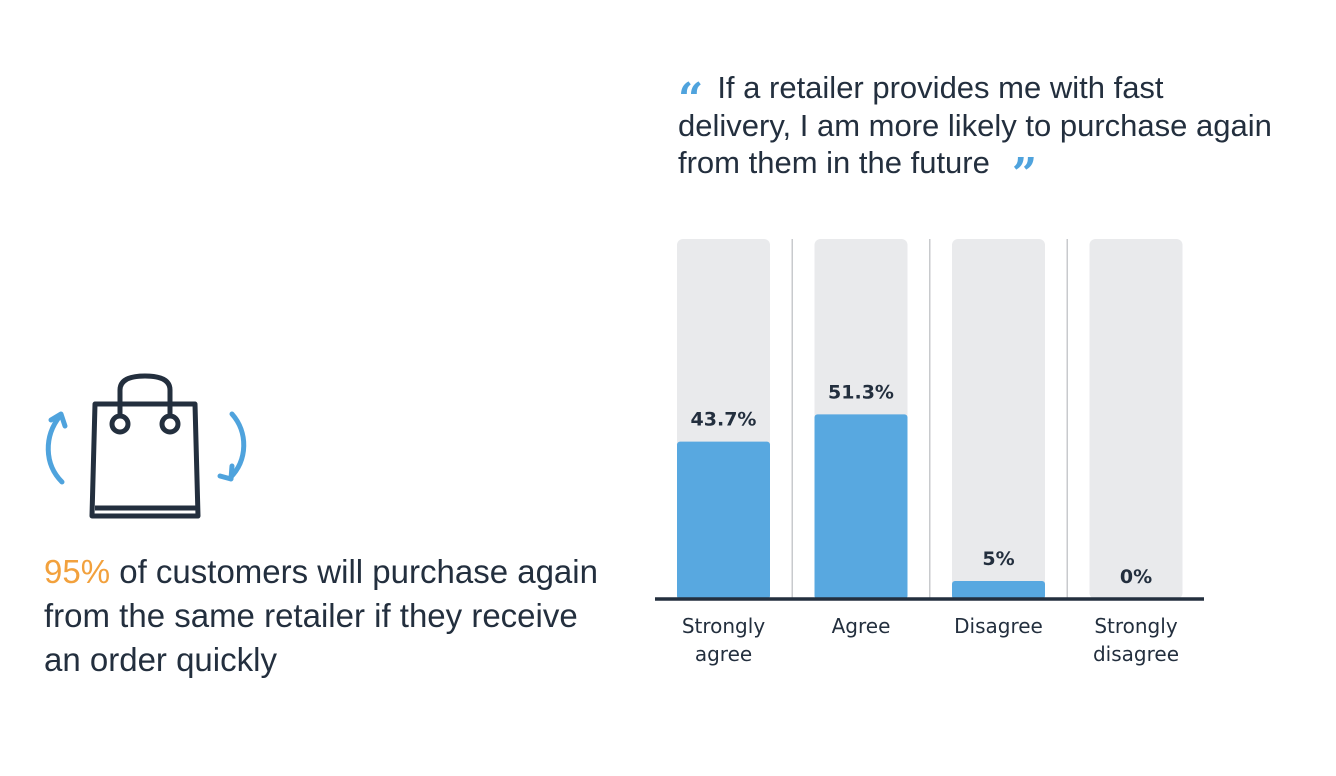  I want to click on category-label: disagree, so click(1136, 654).